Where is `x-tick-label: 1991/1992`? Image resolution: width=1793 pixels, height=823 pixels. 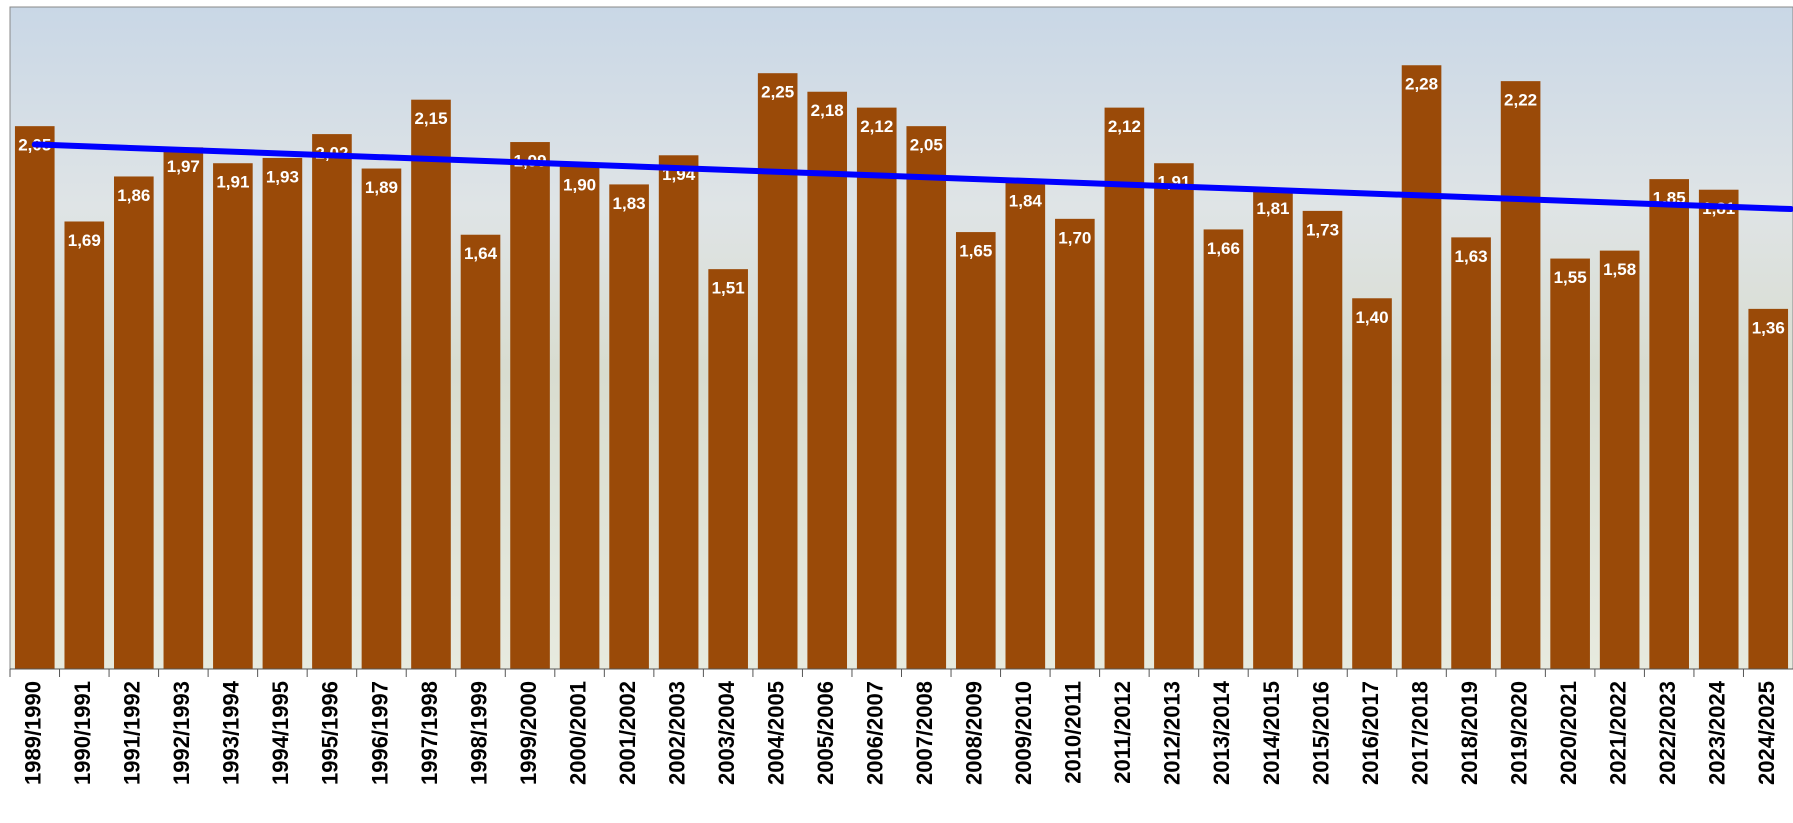
x-tick-label: 1991/1992 is located at coordinates (132, 733).